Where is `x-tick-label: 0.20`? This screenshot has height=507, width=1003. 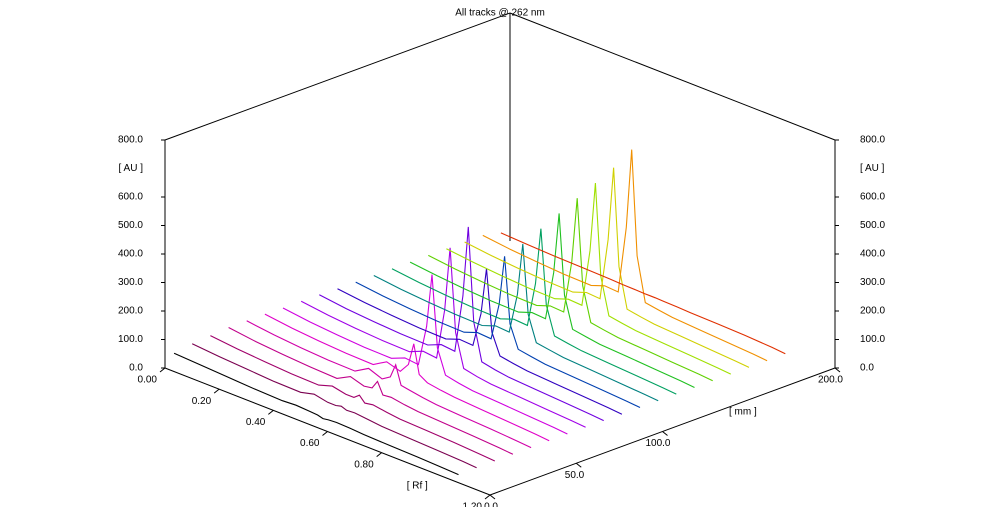
x-tick-label: 0.20 is located at coordinates (202, 401).